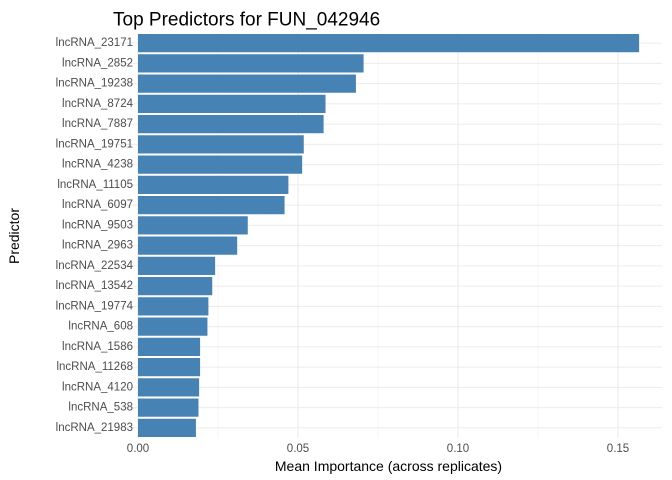  I want to click on y-tick-label: lncRNA_23171, so click(94, 43).